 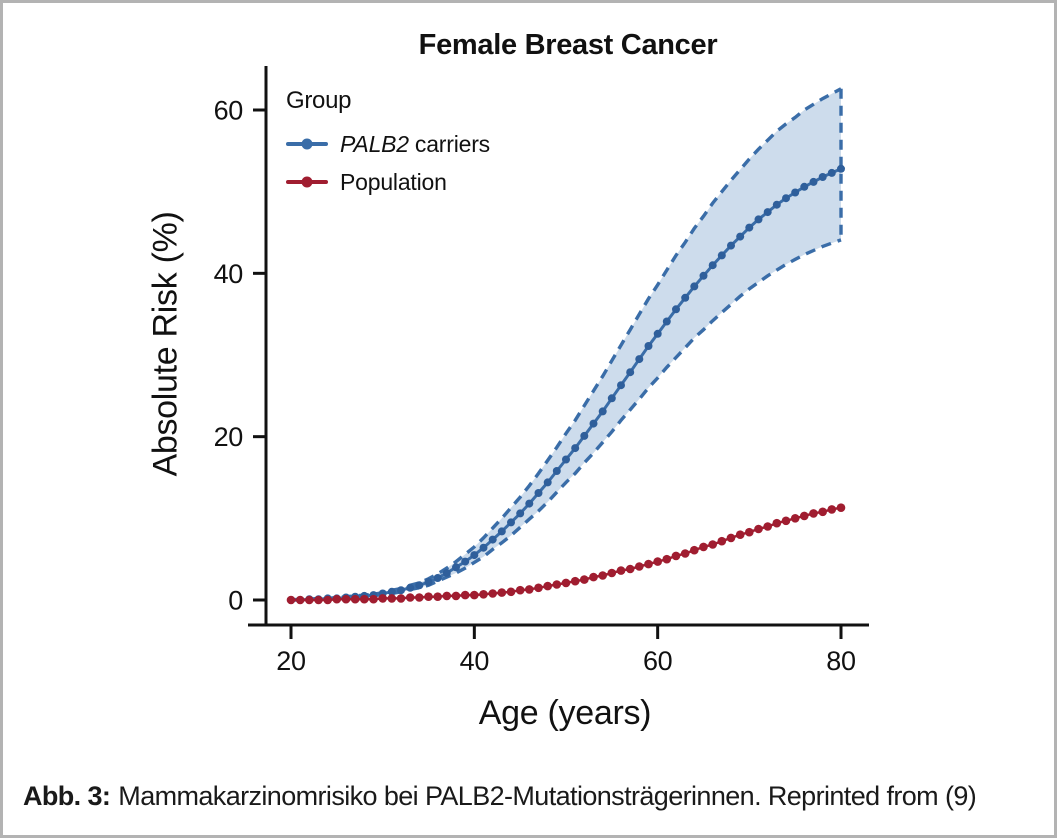 I want to click on population-dots, so click(x=566, y=554).